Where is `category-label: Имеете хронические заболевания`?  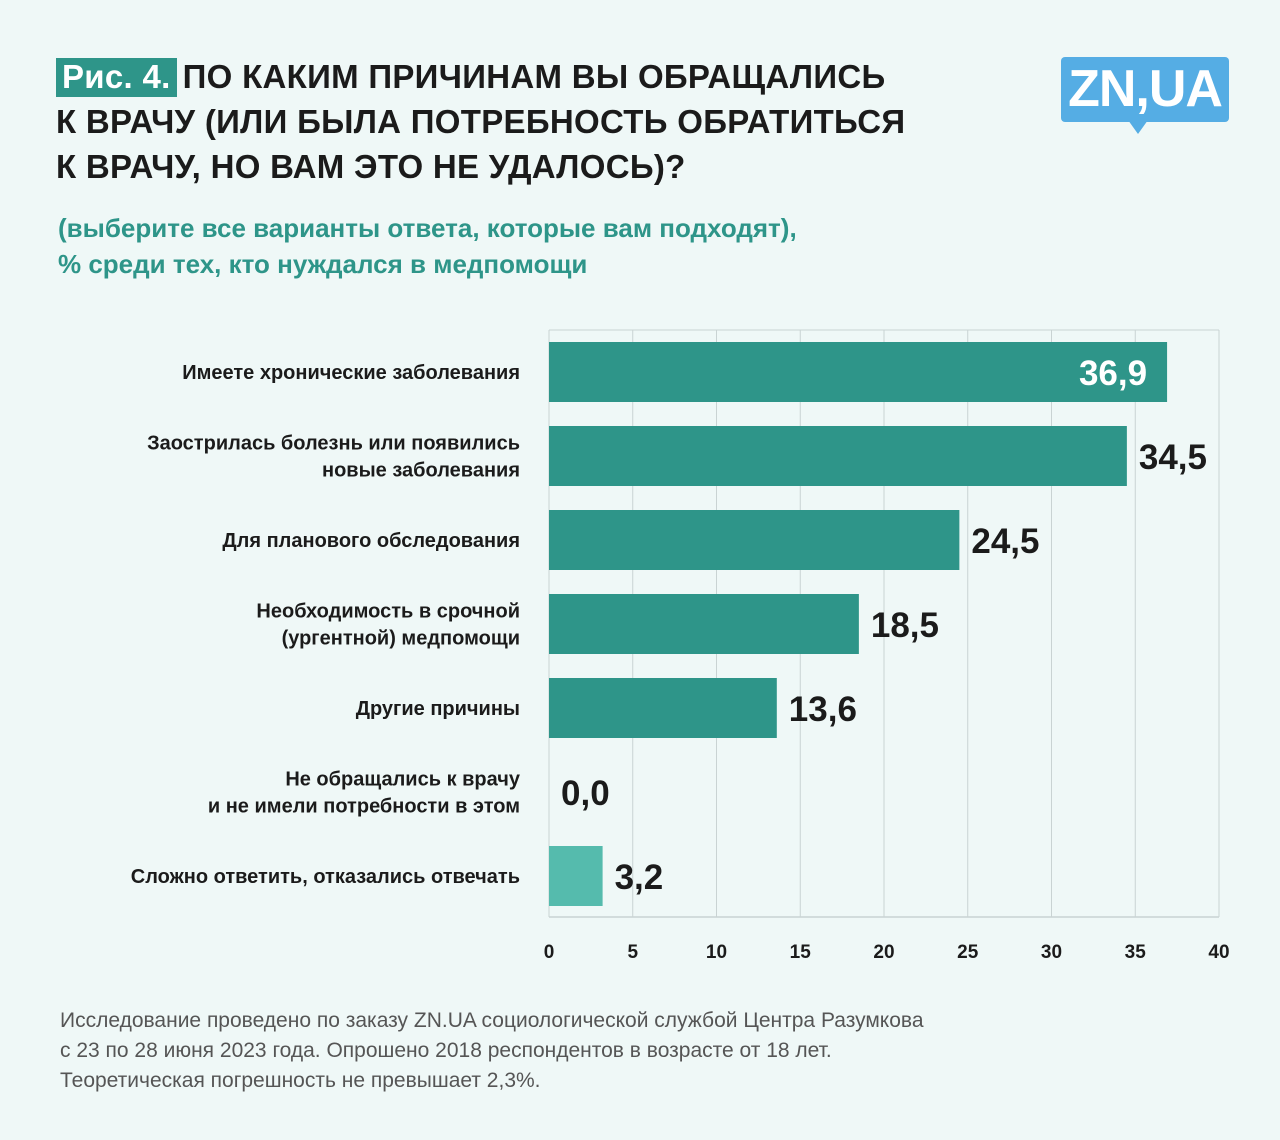 category-label: Имеете хронические заболевания is located at coordinates (351, 373).